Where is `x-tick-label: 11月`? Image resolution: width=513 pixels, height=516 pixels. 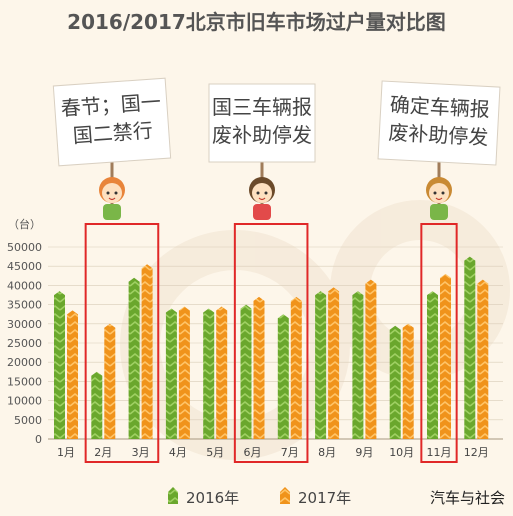
x-tick-label: 11月 is located at coordinates (439, 452).